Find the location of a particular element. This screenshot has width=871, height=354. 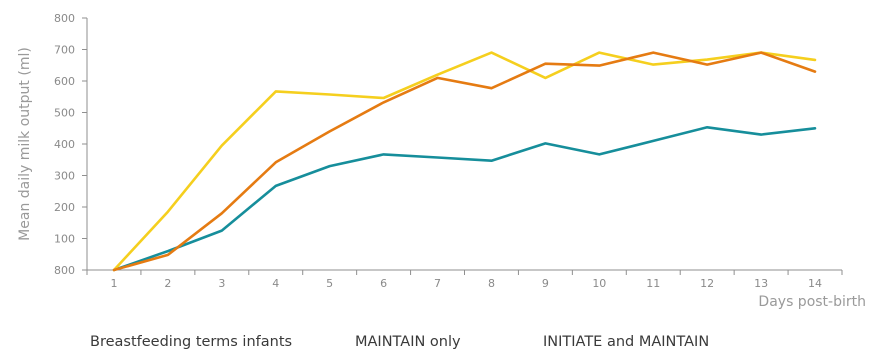

y-axis-title: Mean daily milk output (ml) is located at coordinates (25, 144).